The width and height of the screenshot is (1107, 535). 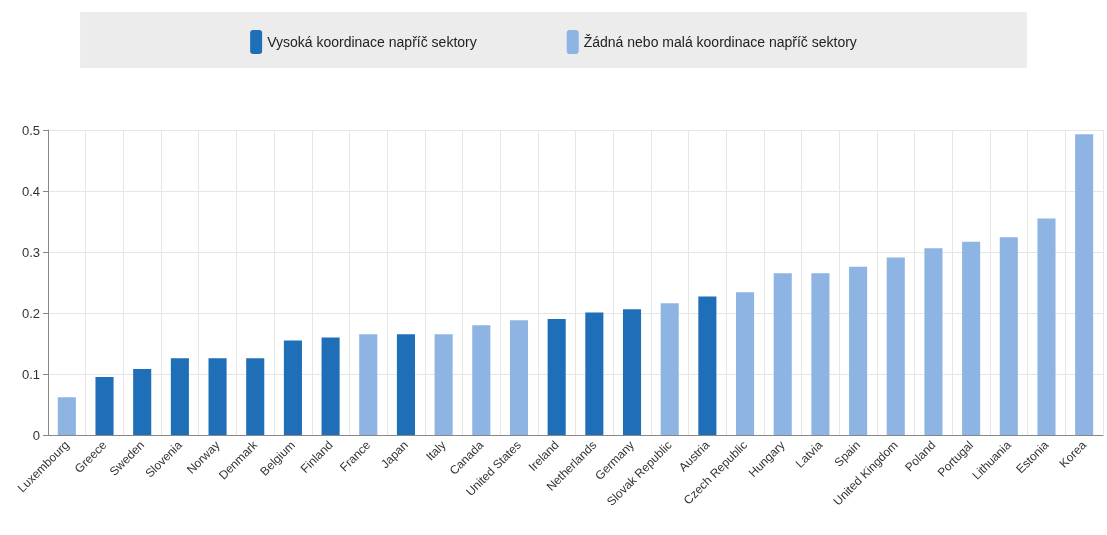 What do you see at coordinates (36, 435) in the screenshot?
I see `y-tick-label: 0` at bounding box center [36, 435].